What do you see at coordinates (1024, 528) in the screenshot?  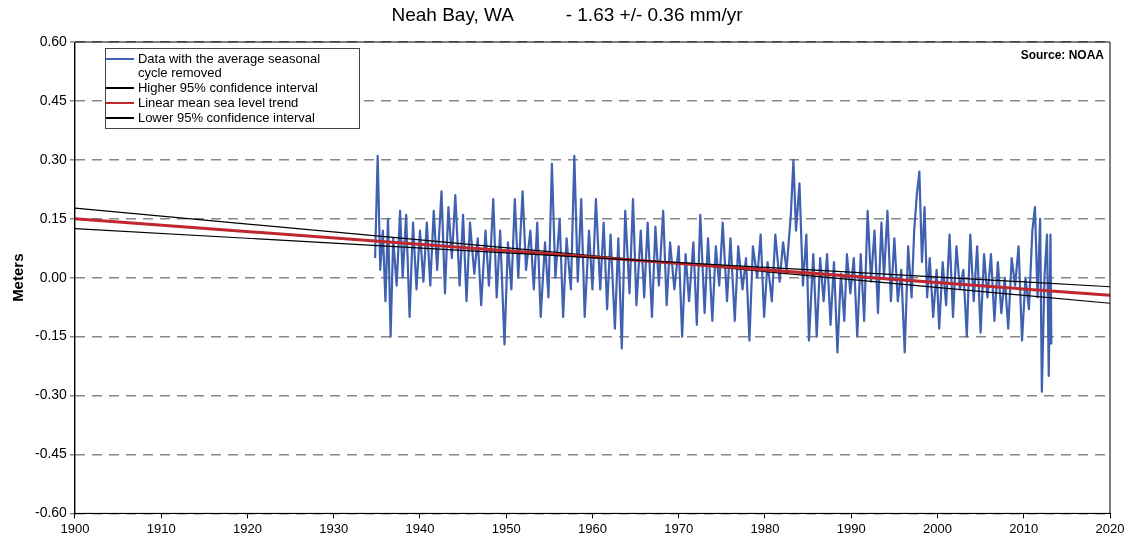 I see `x-tick-label: 2010` at bounding box center [1024, 528].